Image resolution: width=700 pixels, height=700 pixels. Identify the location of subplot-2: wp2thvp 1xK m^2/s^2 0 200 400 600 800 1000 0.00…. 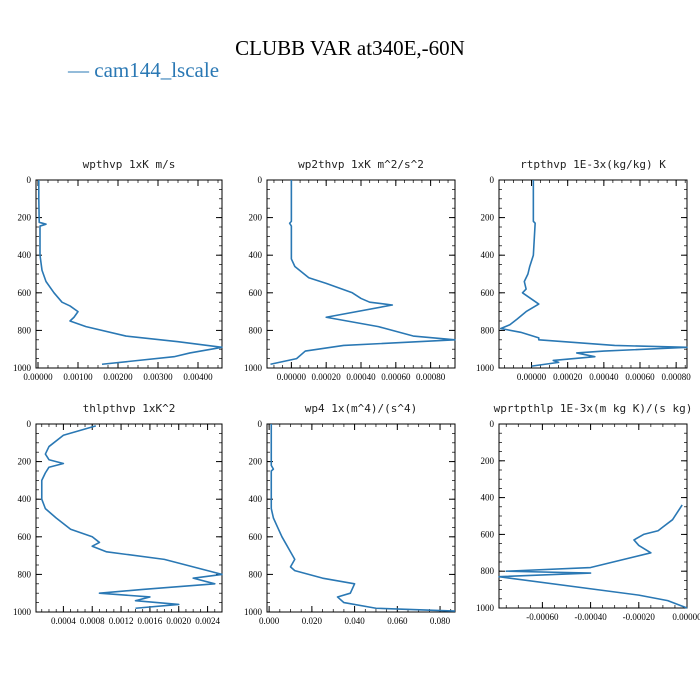
(350, 270).